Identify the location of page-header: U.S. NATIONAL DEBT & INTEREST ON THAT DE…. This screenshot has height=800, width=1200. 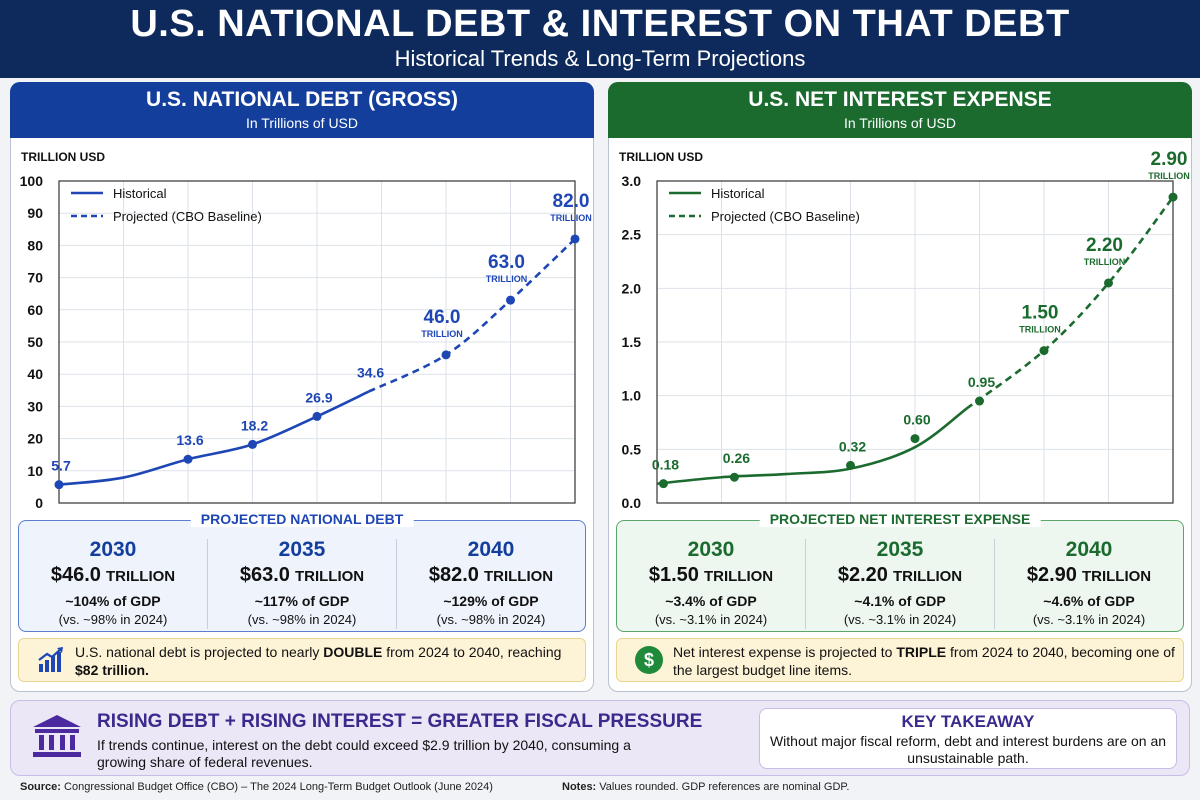
(600, 39).